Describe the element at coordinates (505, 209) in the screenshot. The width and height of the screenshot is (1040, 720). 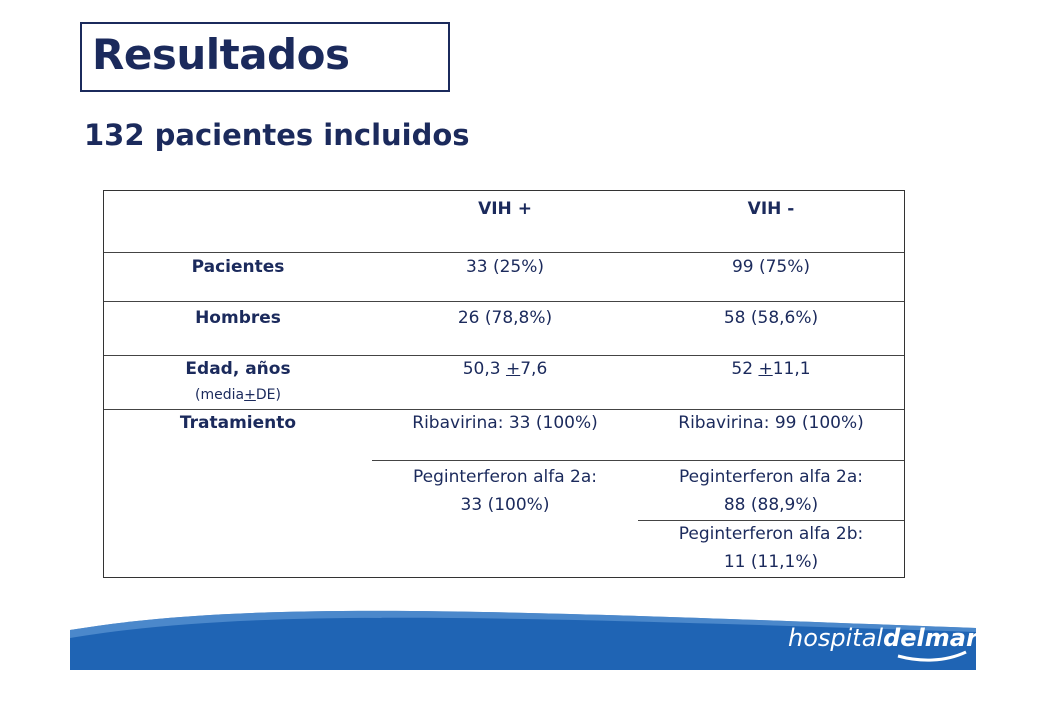
I see `header-vih-pos: VIH +` at that location.